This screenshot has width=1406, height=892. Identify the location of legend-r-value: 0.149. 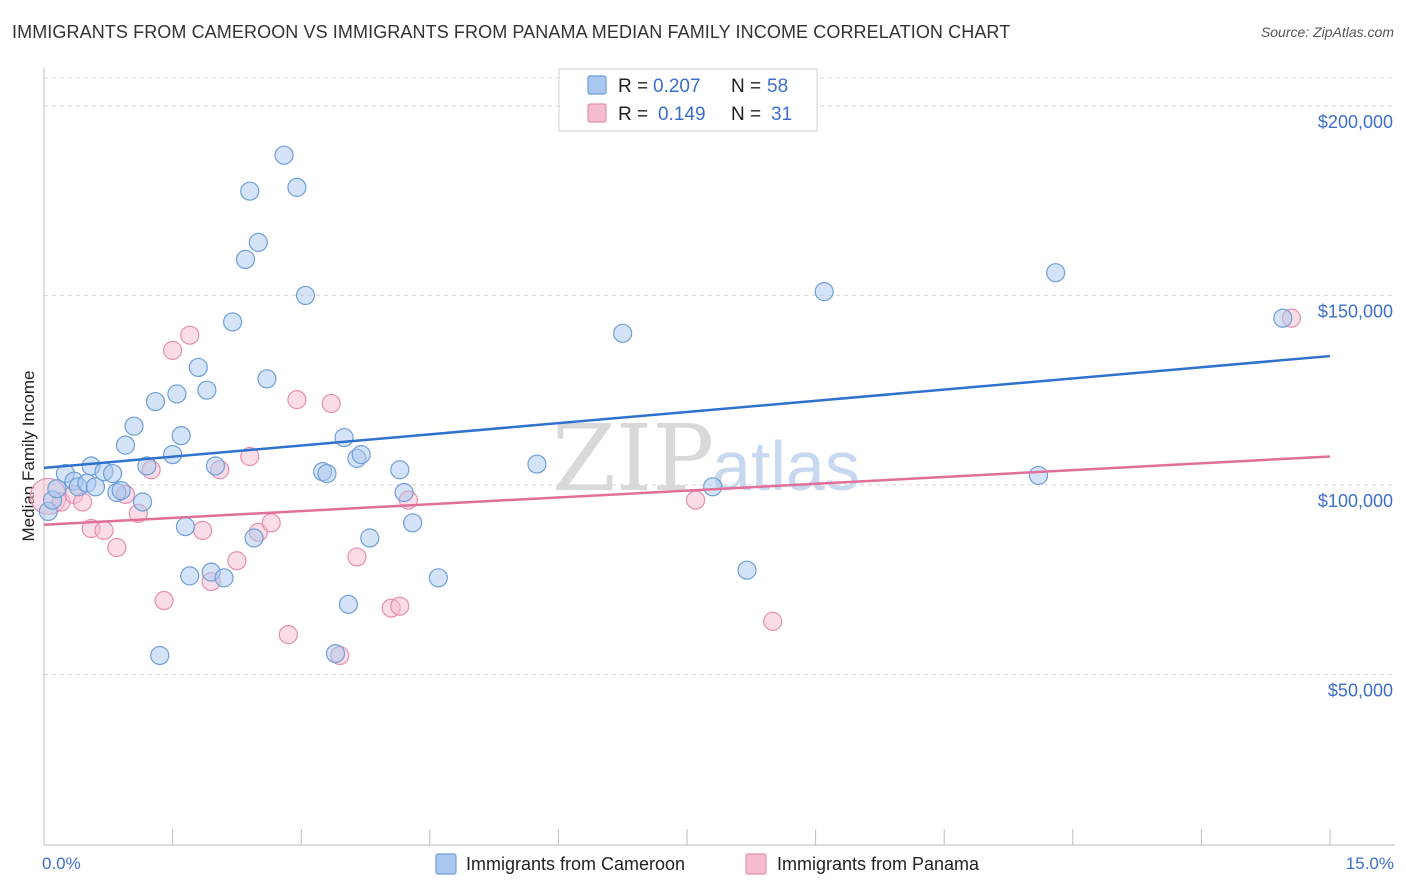
(682, 114).